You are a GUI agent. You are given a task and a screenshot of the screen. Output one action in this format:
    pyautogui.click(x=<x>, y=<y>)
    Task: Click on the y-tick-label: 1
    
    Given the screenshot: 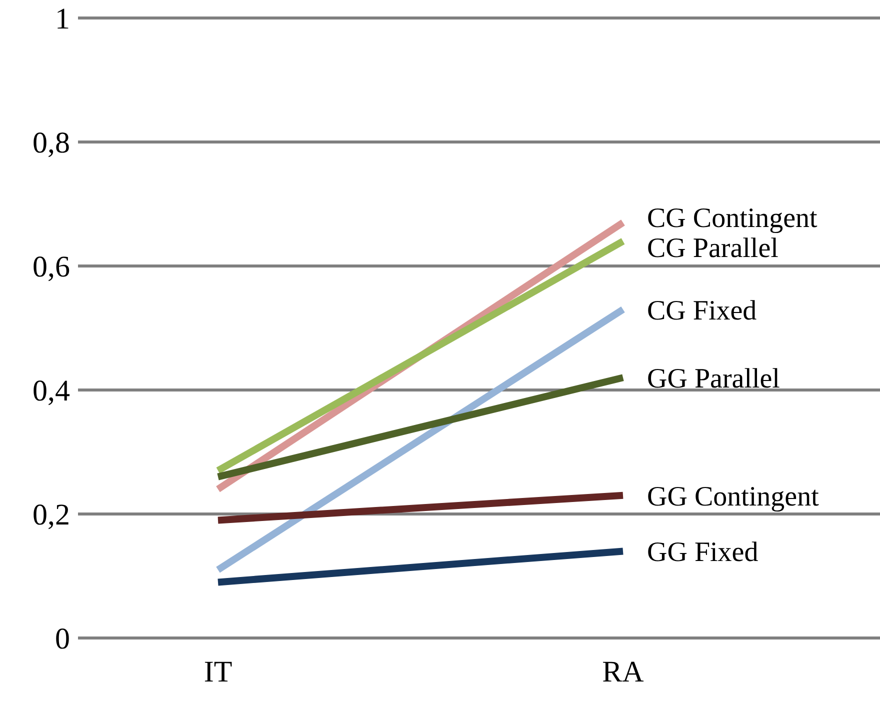 What is the action you would take?
    pyautogui.click(x=62, y=19)
    